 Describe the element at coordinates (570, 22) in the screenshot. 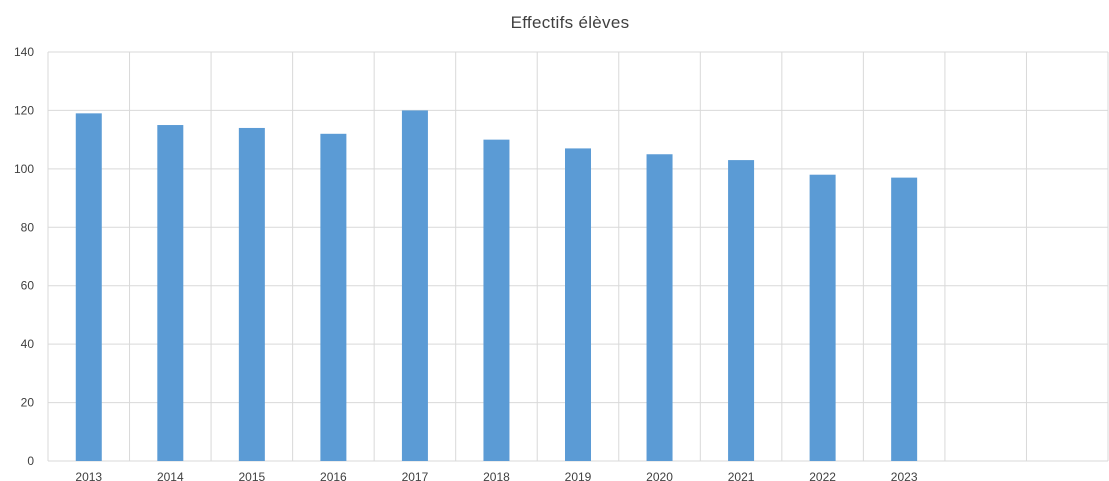

I see `chart-title: Effectifs élèves` at that location.